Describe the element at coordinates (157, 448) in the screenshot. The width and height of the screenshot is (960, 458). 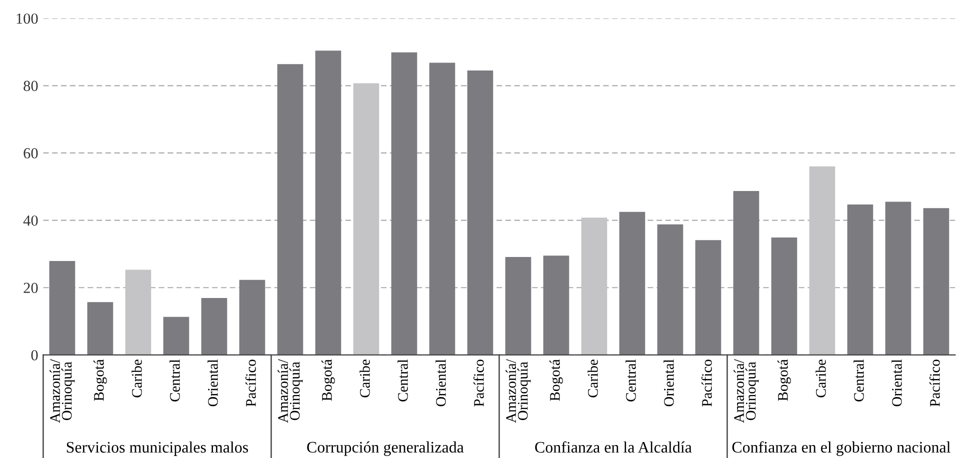
I see `text: Servicios municipales malos` at that location.